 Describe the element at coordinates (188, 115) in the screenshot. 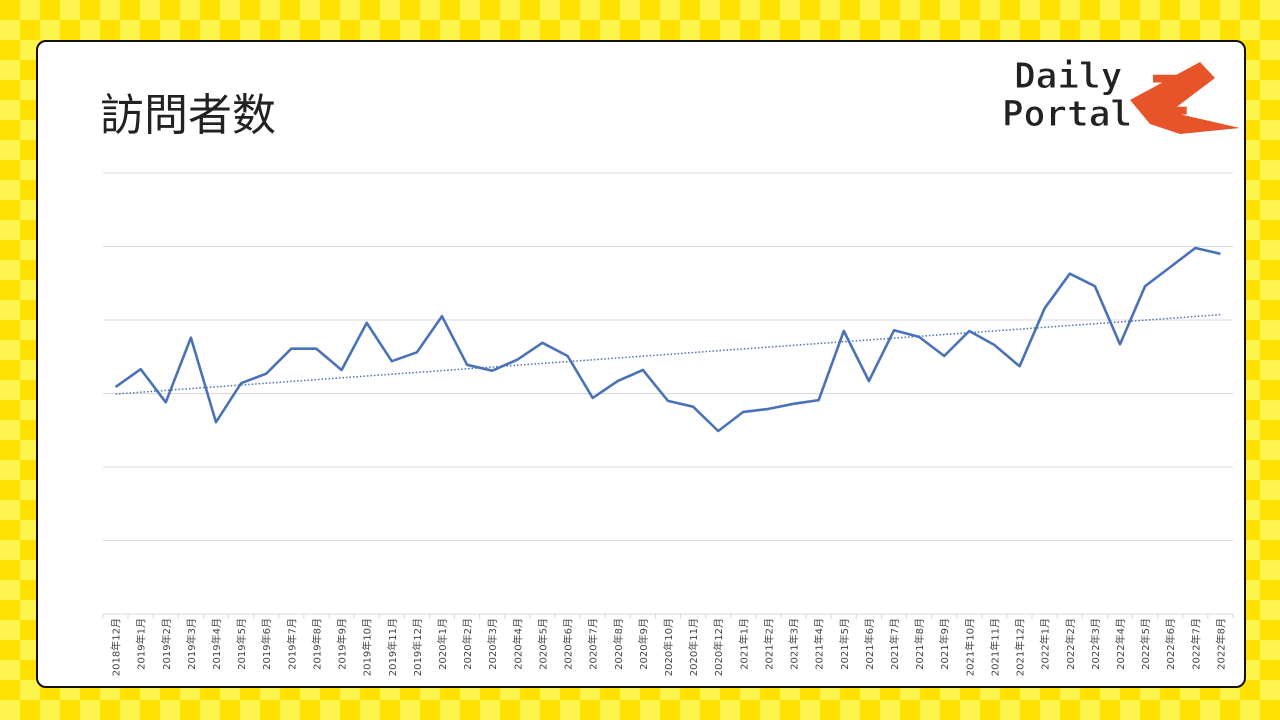

I see `chart-title: 訪問者数` at that location.